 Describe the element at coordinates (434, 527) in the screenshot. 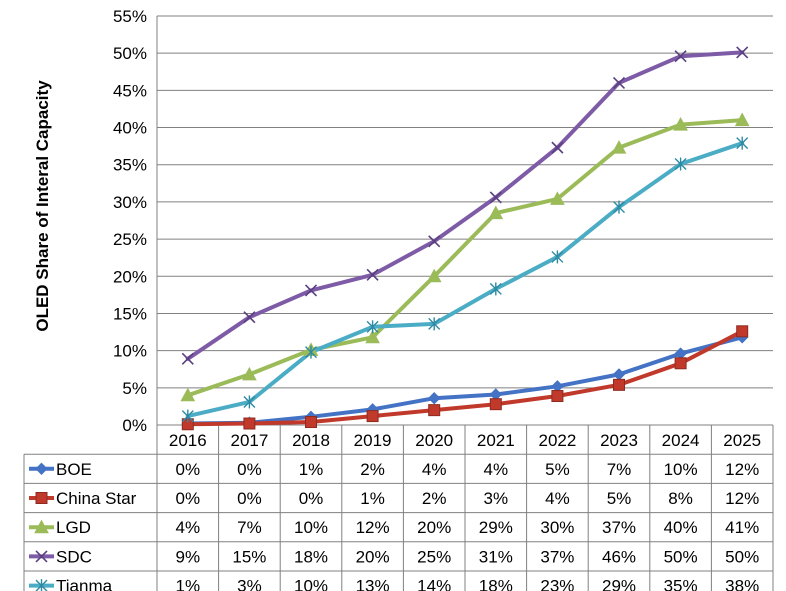

I see `data-label-lgd: 20%` at that location.